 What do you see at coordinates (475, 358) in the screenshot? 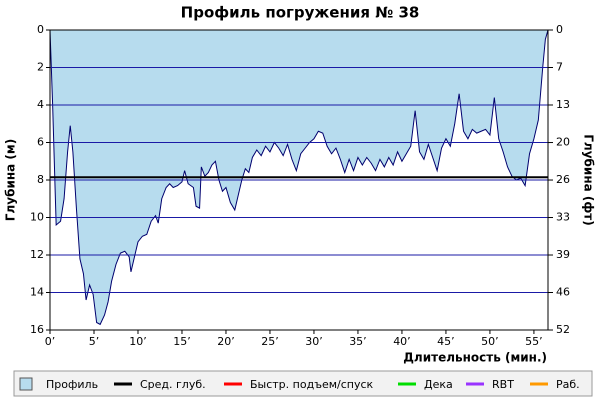
I see `x-axis-title: Длительность (мин.)` at bounding box center [475, 358].